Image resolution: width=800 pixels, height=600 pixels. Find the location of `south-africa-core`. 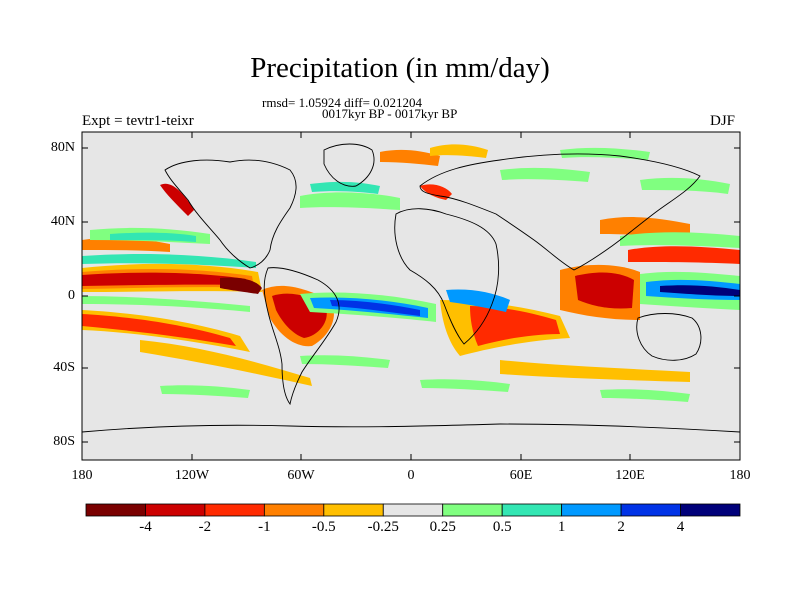

south-africa-core is located at coordinates (515, 326).